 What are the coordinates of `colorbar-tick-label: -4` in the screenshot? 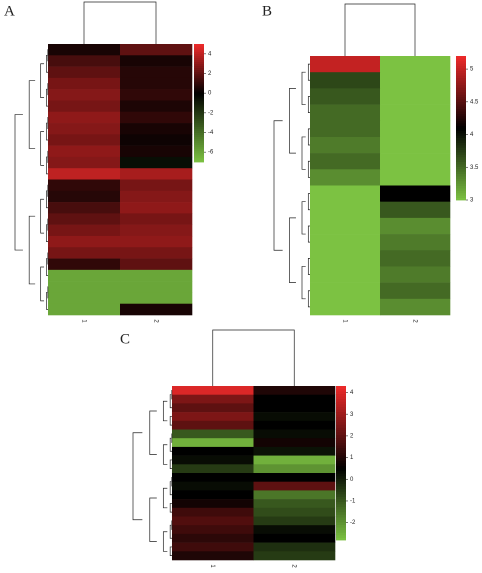 It's located at (211, 133).